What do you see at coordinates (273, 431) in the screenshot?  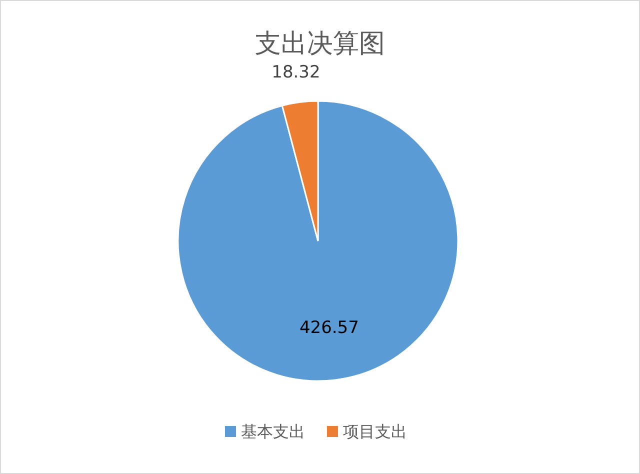 I see `legend-label: 基本支出` at bounding box center [273, 431].